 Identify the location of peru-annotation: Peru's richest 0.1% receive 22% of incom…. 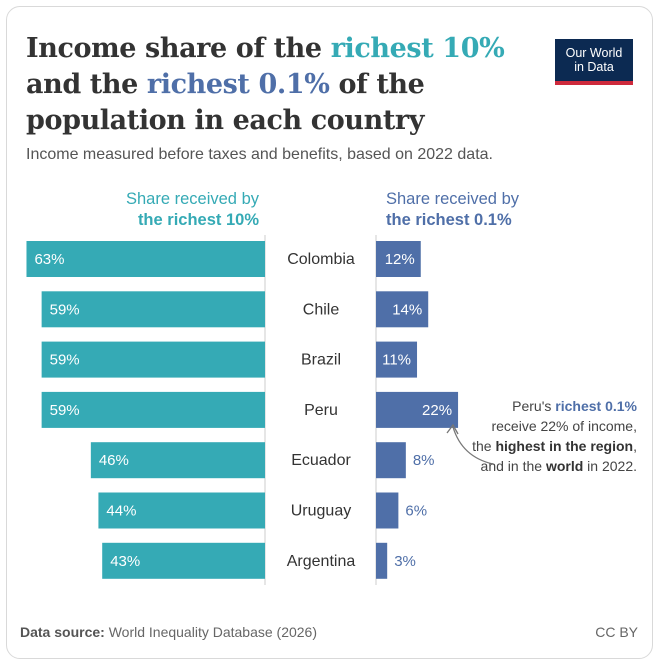
(554, 436).